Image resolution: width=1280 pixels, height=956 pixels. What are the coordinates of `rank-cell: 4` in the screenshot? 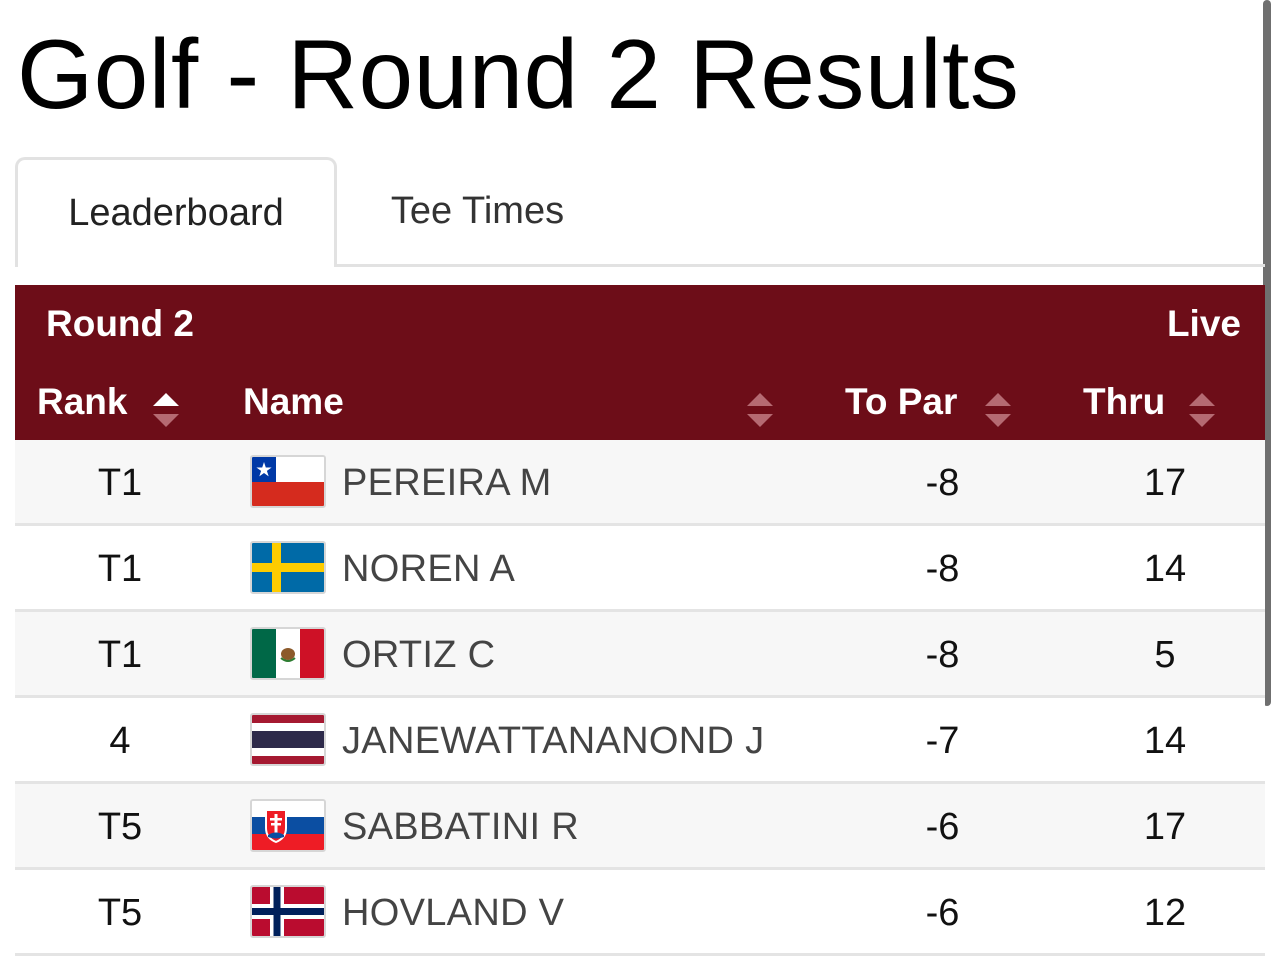 It's located at (120, 741).